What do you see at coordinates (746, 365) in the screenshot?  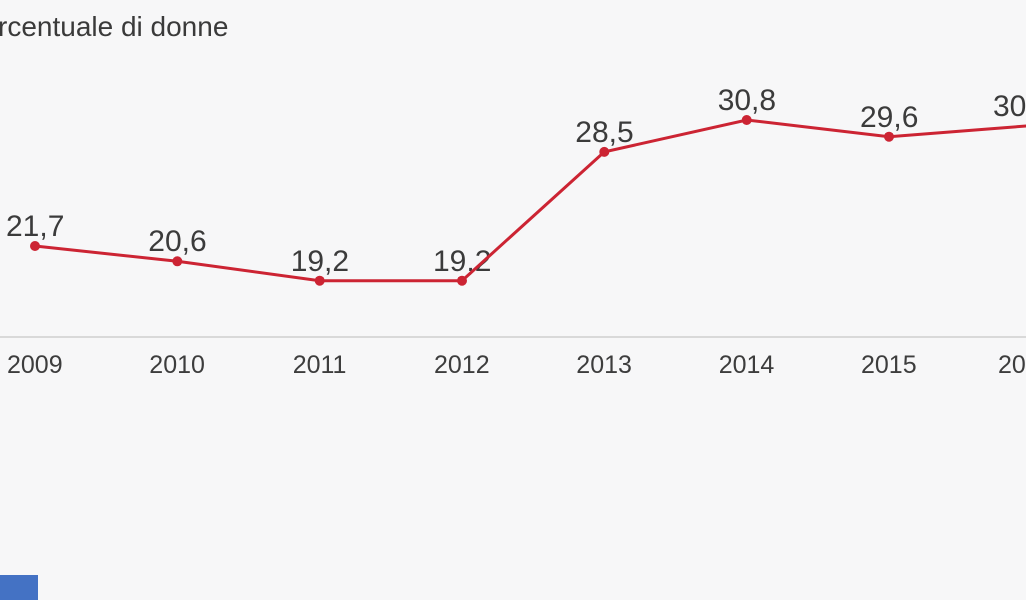 I see `x-axis-tick-label: 2014` at bounding box center [746, 365].